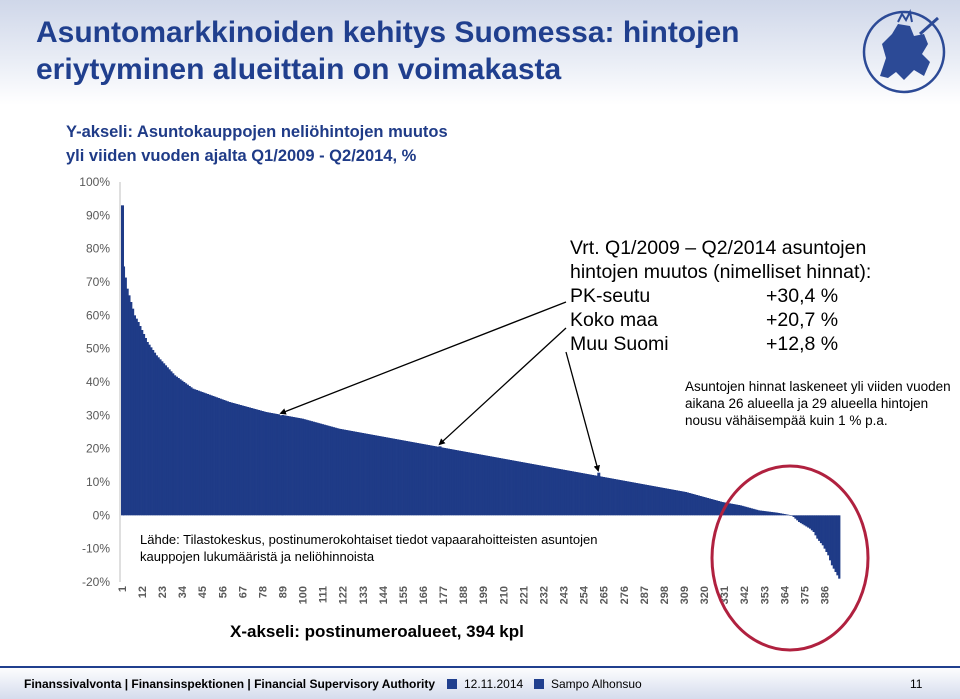 The height and width of the screenshot is (699, 960). I want to click on x-tick-label: 155, so click(404, 595).